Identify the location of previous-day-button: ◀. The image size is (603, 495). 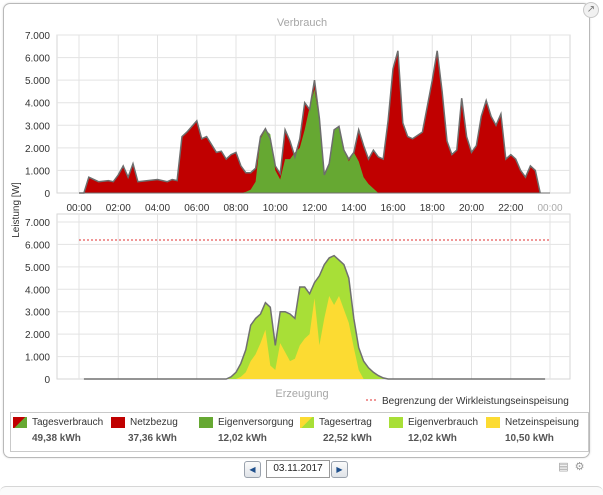
(252, 469).